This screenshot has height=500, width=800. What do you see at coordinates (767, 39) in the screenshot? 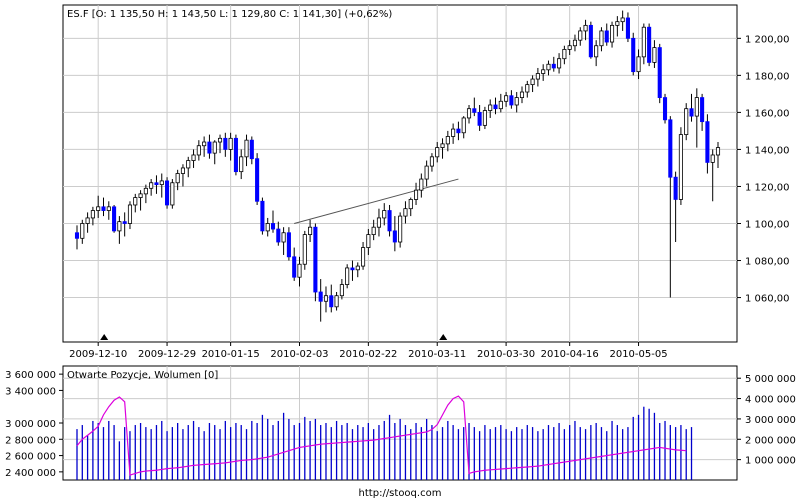
I see `price-y-tick-label: 1 200,00` at bounding box center [767, 39].